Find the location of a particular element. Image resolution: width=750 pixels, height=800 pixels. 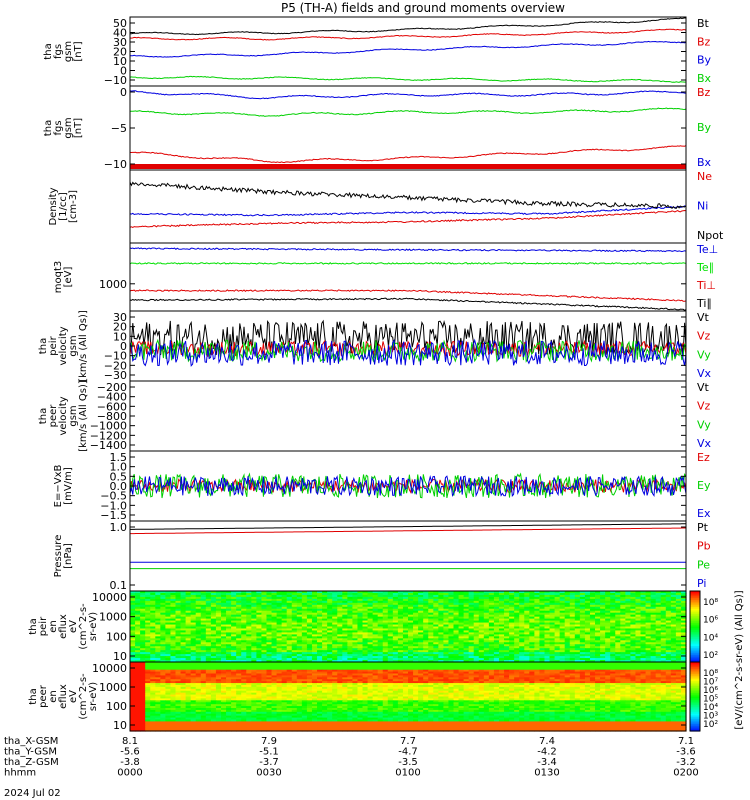

y-tick-label: 100 is located at coordinates (116, 636).